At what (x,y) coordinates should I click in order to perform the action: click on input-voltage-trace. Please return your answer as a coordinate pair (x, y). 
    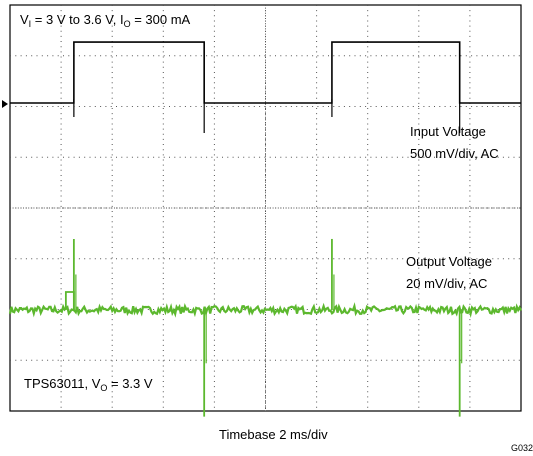
    Looking at the image, I should click on (265, 72).